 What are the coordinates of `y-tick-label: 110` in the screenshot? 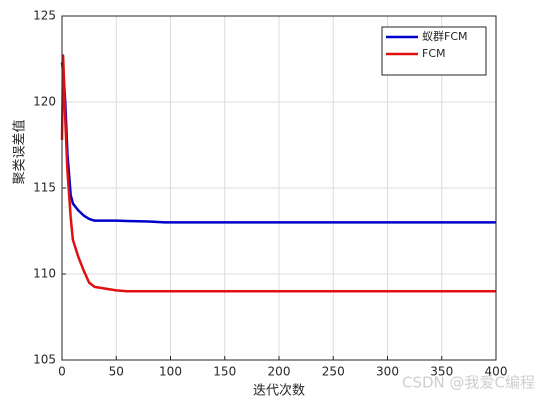 It's located at (44, 274).